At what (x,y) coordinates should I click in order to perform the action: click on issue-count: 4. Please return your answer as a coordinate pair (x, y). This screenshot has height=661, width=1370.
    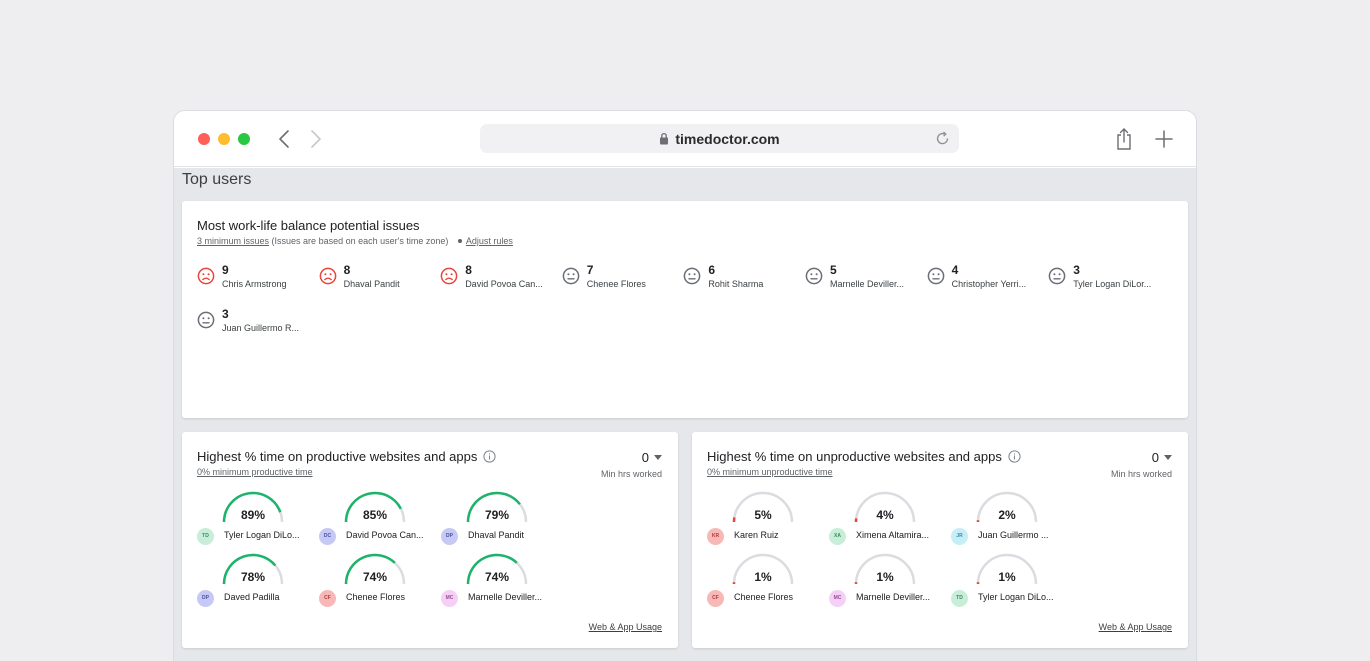
    Looking at the image, I should click on (955, 270).